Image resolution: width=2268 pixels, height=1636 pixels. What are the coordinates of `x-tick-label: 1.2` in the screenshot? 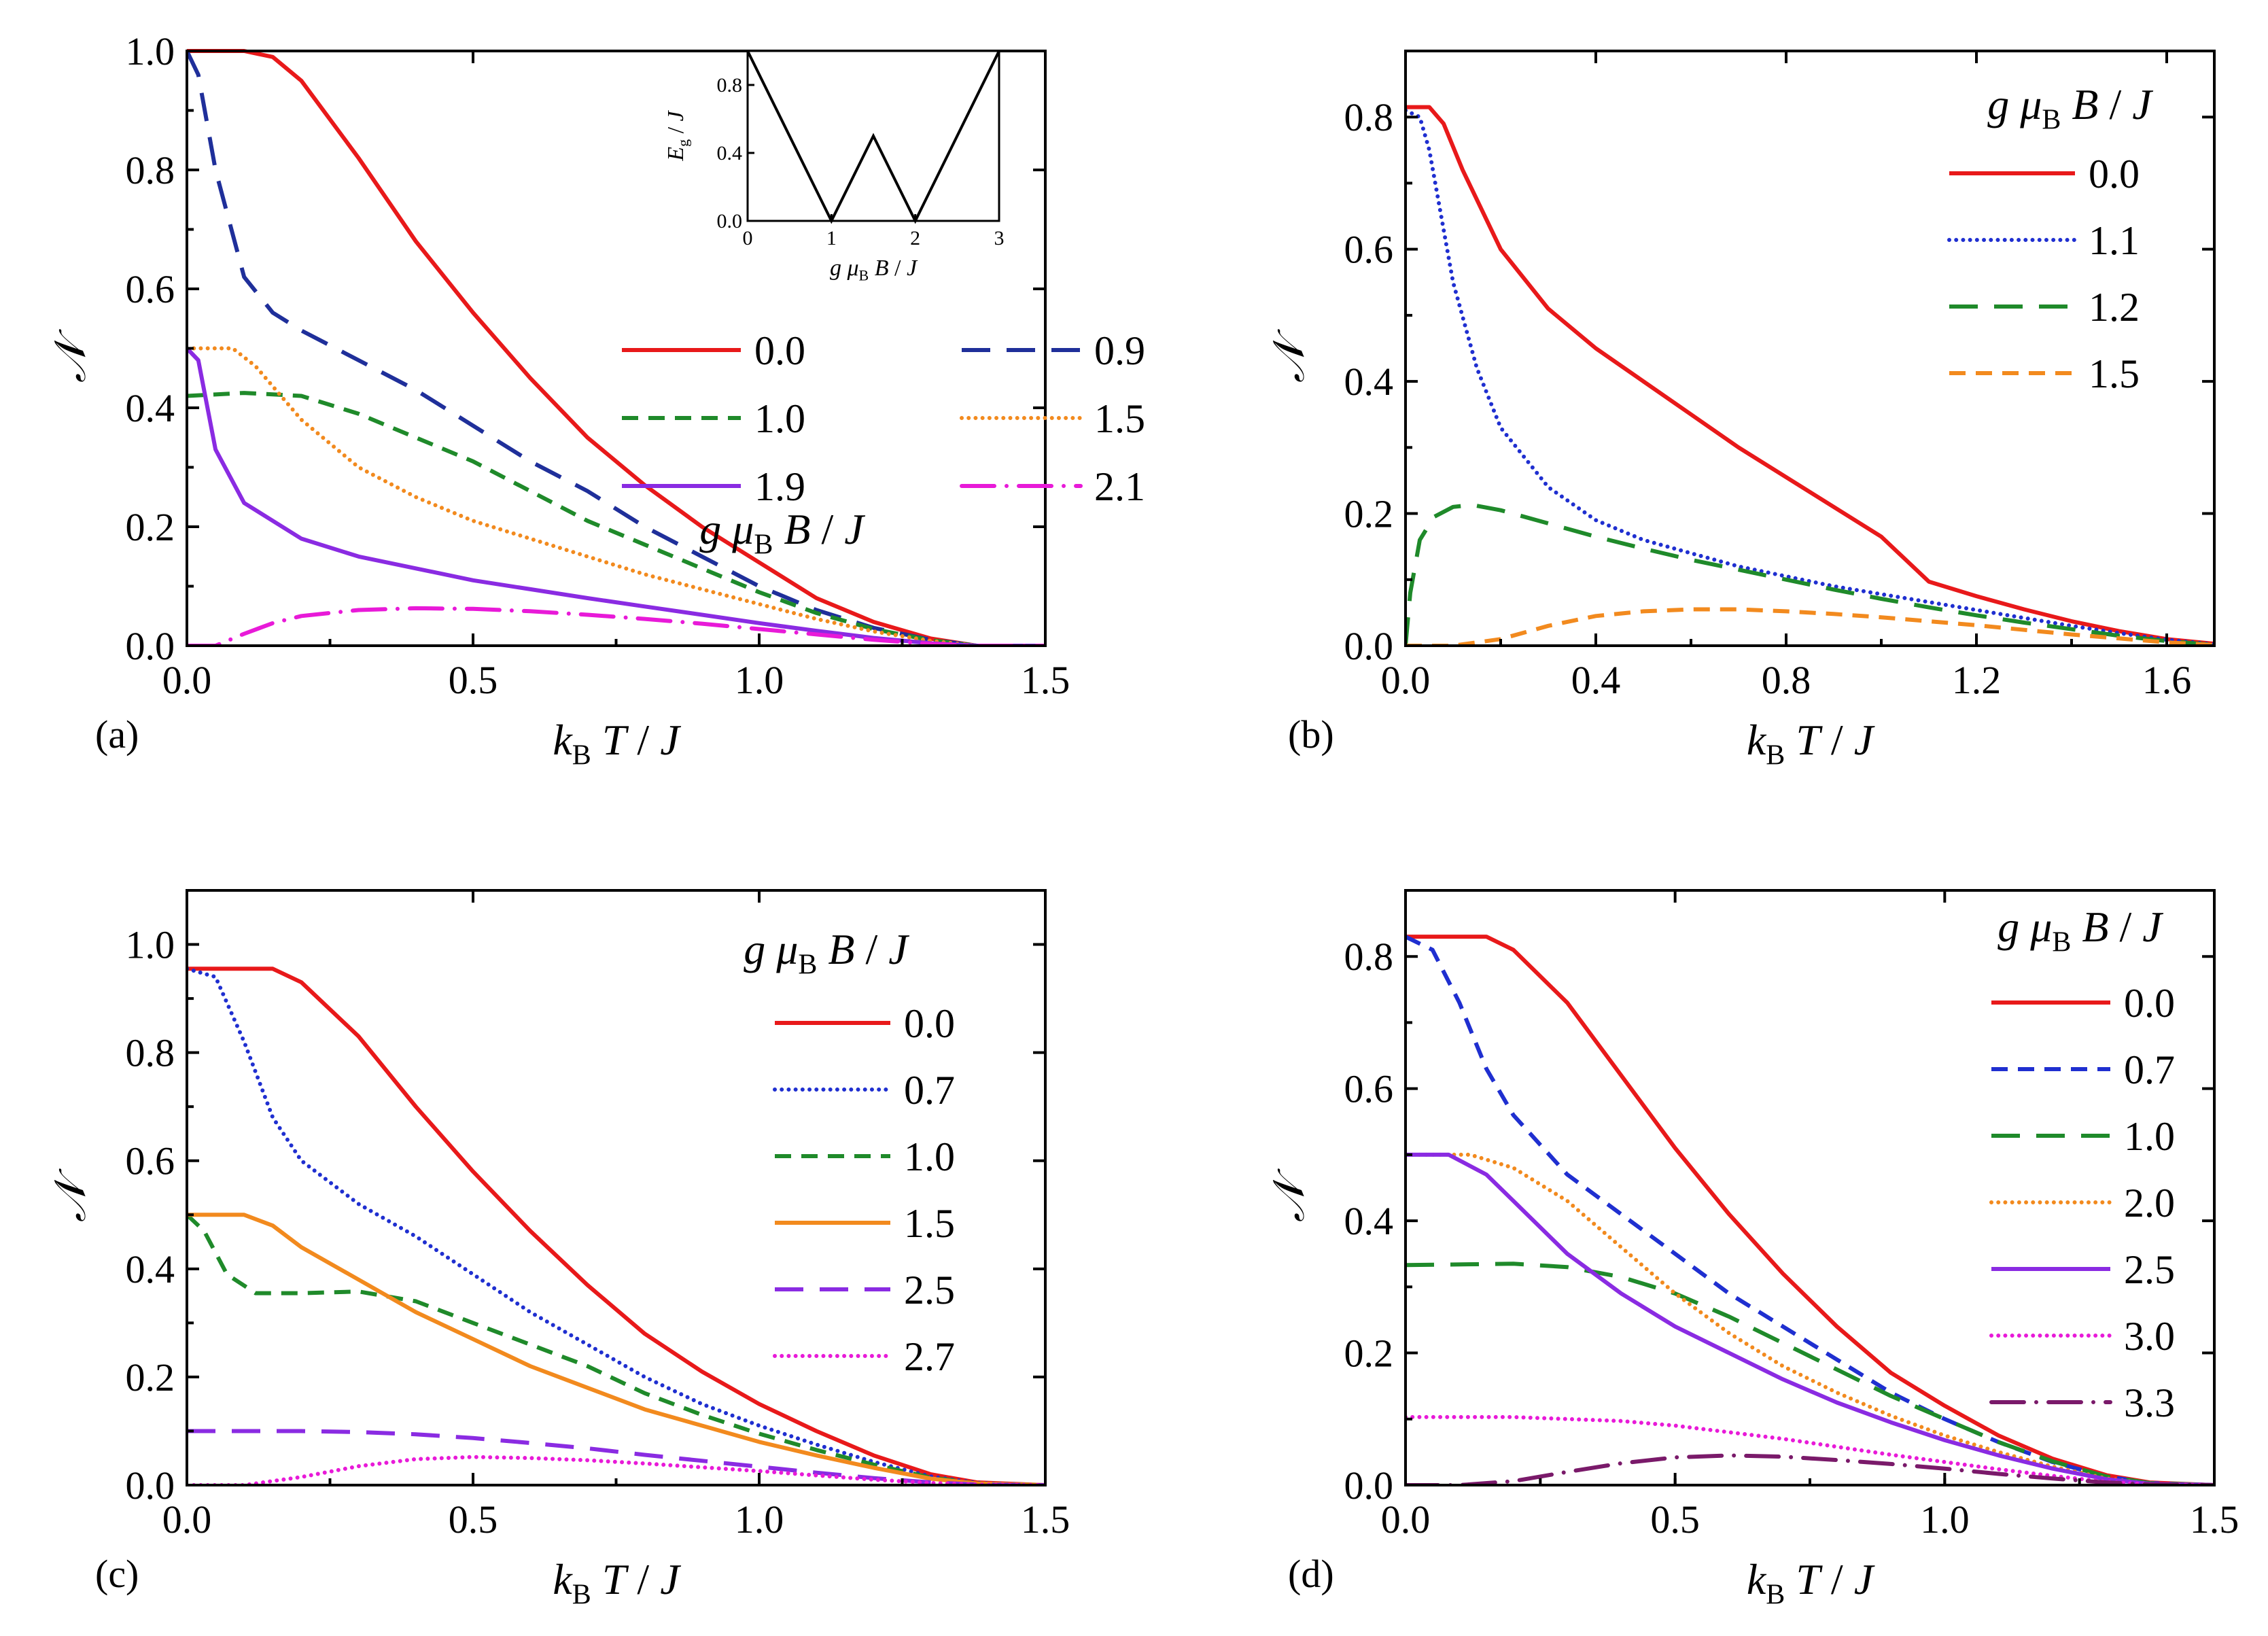 It's located at (1977, 680).